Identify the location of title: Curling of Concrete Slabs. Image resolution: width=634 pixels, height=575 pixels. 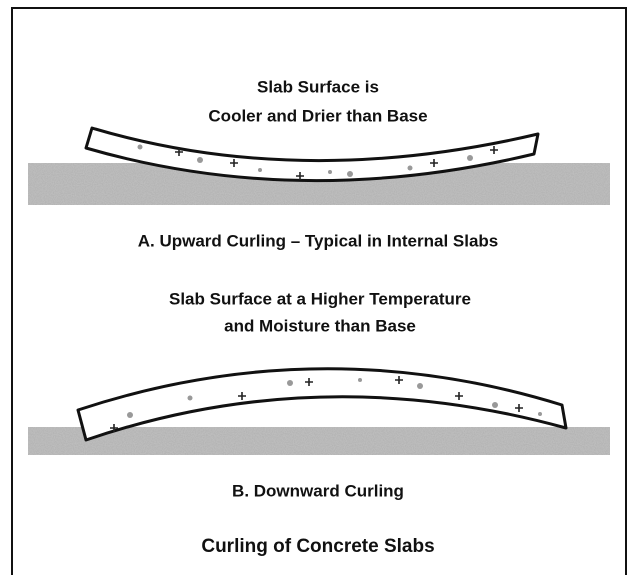
(317, 546).